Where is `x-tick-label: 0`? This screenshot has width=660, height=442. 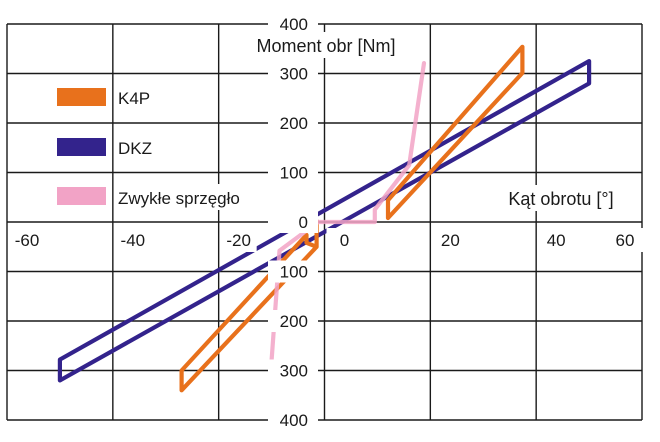 x-tick-label: 0 is located at coordinates (344, 240).